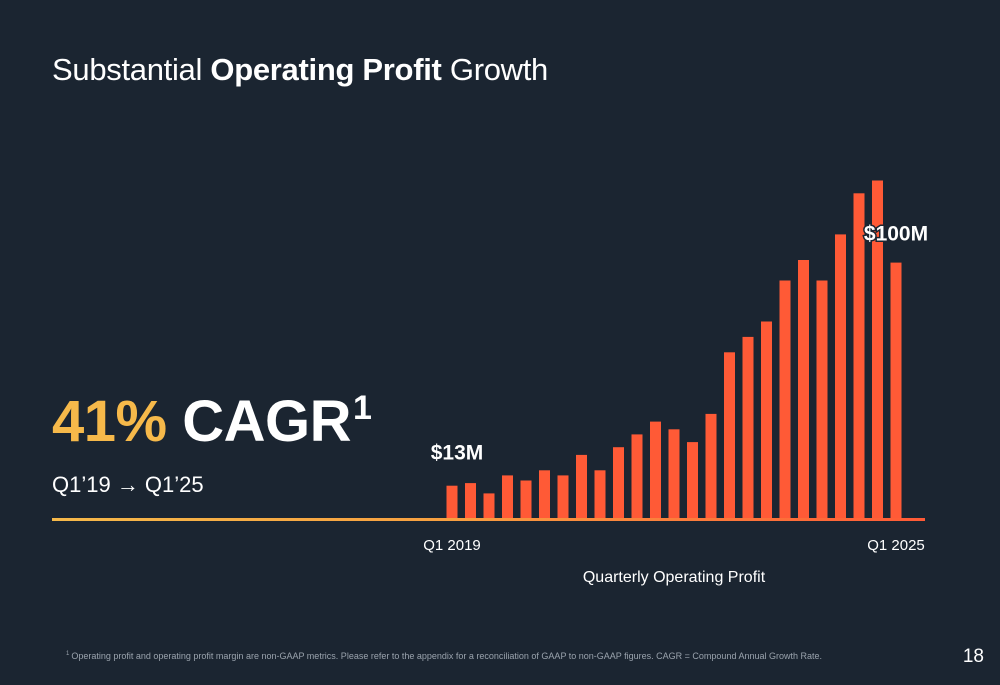 The height and width of the screenshot is (685, 1000). Describe the element at coordinates (326, 69) in the screenshot. I see `title-emphasis: Operating Profit` at that location.